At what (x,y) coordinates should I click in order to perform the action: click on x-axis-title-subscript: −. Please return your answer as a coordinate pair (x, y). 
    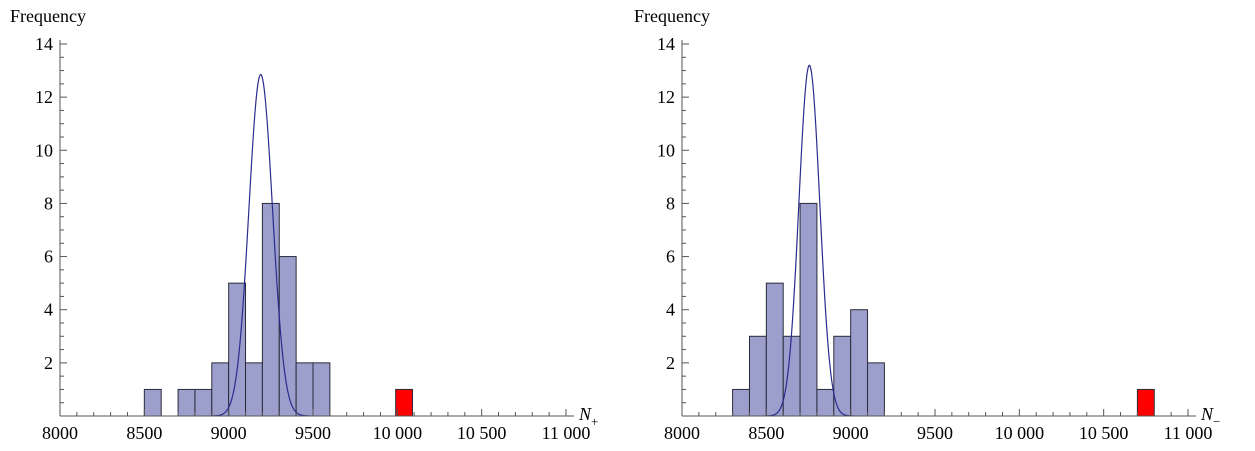
    Looking at the image, I should click on (1216, 421).